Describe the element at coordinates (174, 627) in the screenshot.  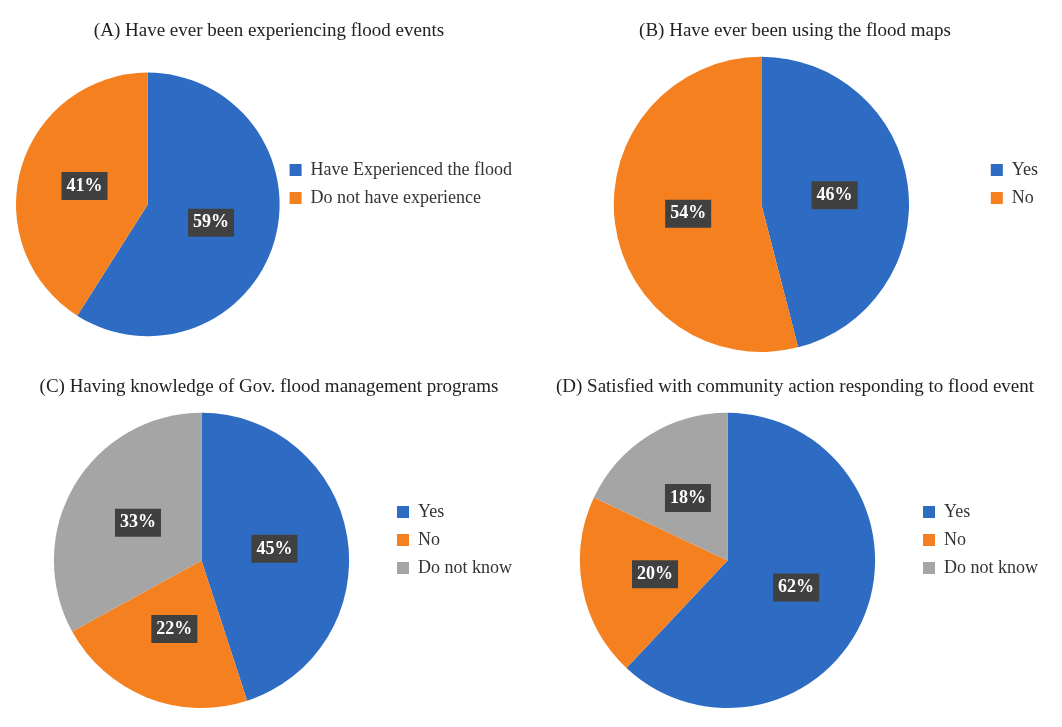
I see `data-label: 22%` at that location.